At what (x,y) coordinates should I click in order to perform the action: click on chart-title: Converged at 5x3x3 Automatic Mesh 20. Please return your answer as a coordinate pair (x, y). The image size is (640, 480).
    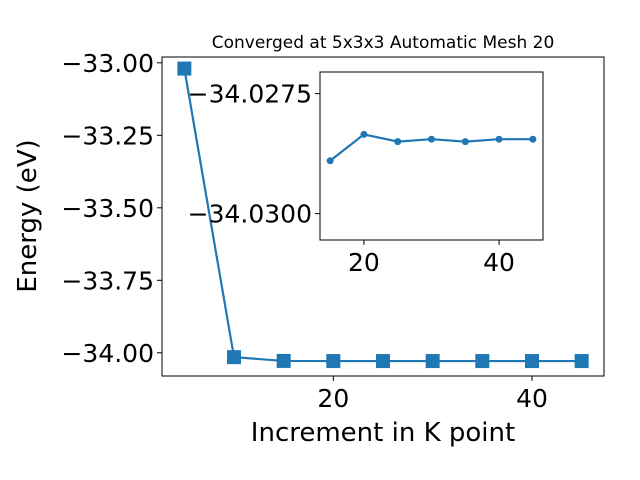
    Looking at the image, I should click on (383, 43).